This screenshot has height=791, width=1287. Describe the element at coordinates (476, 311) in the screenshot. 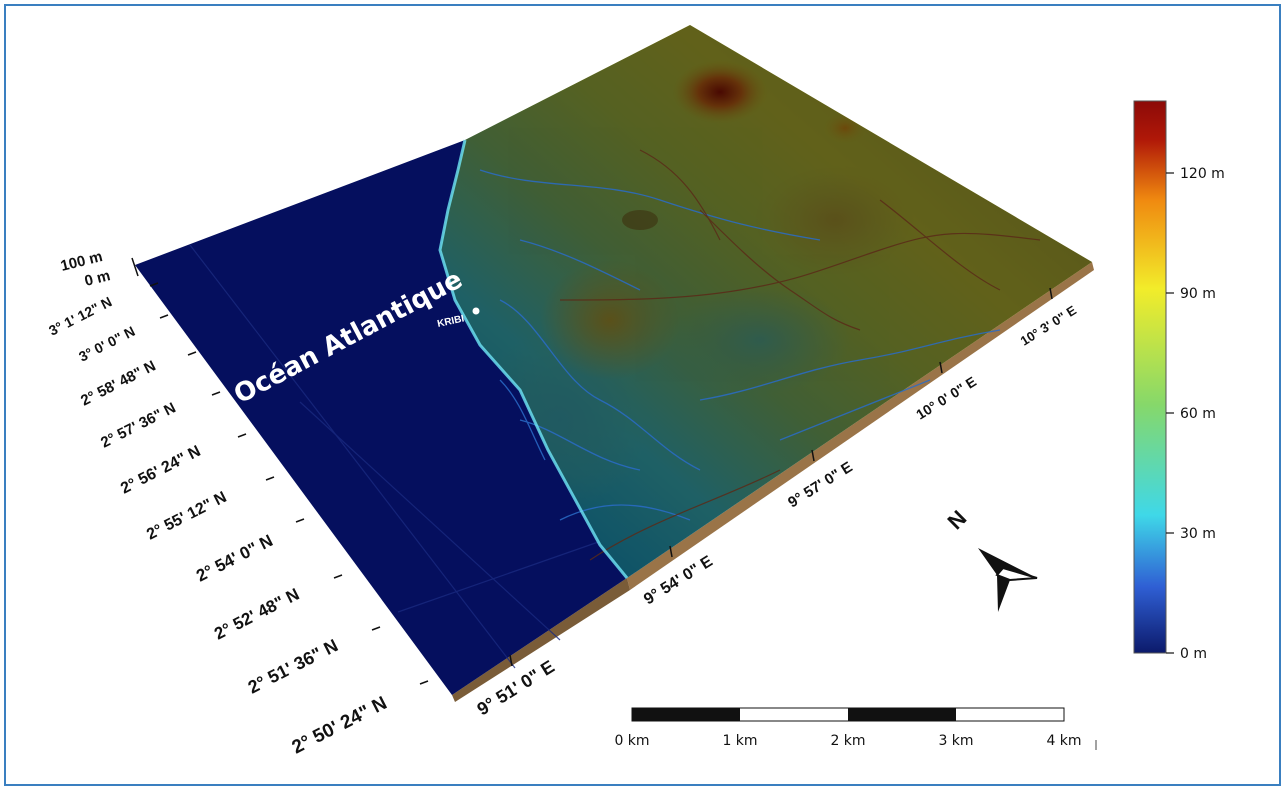

I see `kribi-marker` at that location.